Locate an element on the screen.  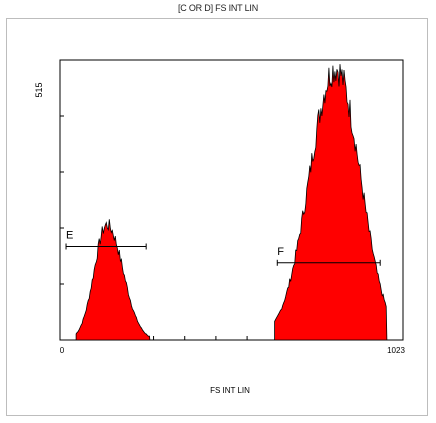
gate-F-label: F is located at coordinates (280, 252).